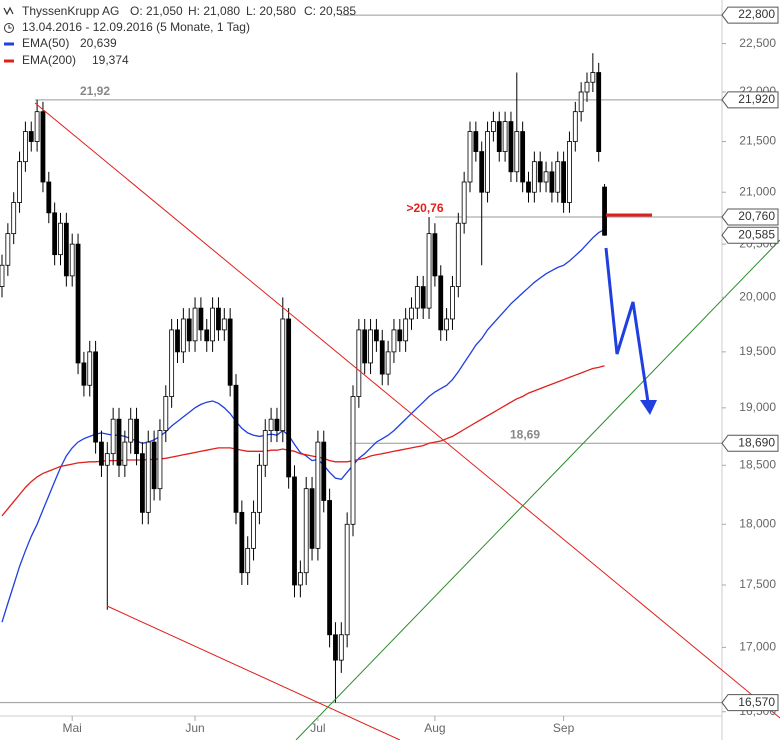 The width and height of the screenshot is (780, 740). Describe the element at coordinates (424, 208) in the screenshot. I see `level-label: >20,76` at that location.